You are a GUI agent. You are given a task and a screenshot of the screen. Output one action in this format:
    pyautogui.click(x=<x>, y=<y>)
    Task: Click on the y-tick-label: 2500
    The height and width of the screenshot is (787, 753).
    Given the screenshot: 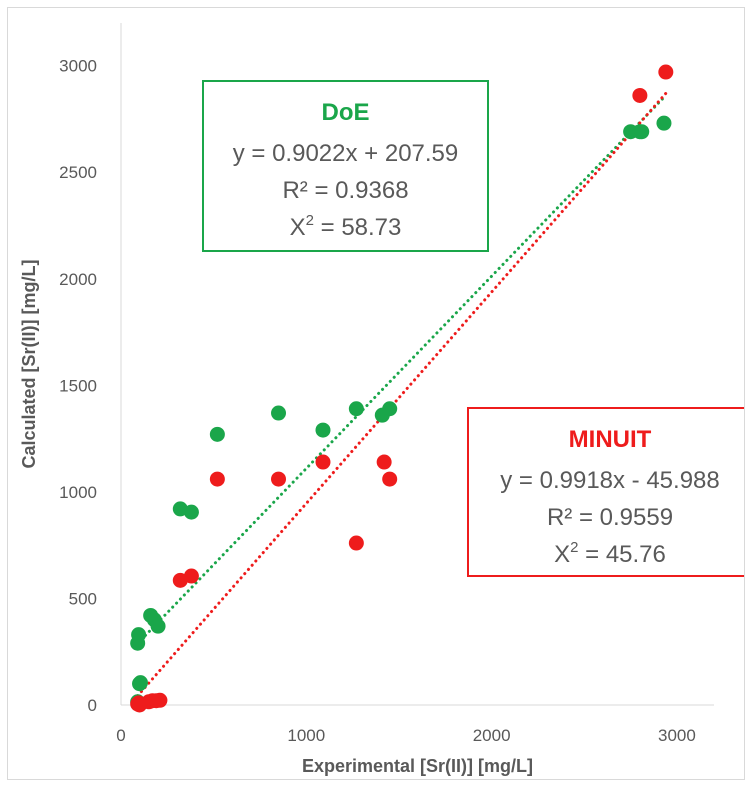 What is the action you would take?
    pyautogui.click(x=78, y=172)
    